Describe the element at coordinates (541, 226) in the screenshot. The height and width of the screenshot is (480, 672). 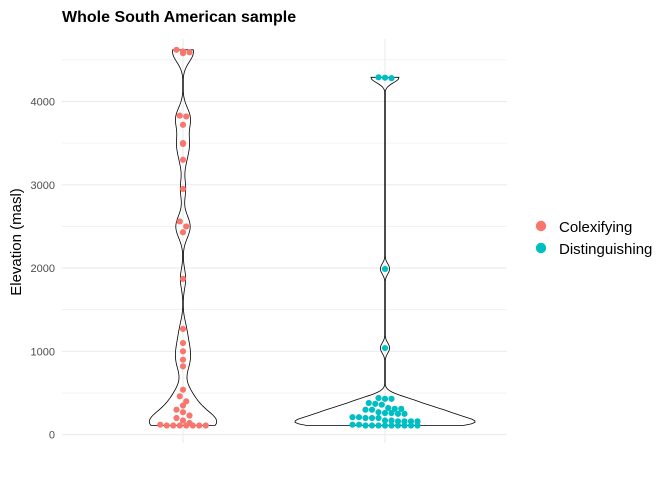
I see `legend-key-colexifying` at that location.